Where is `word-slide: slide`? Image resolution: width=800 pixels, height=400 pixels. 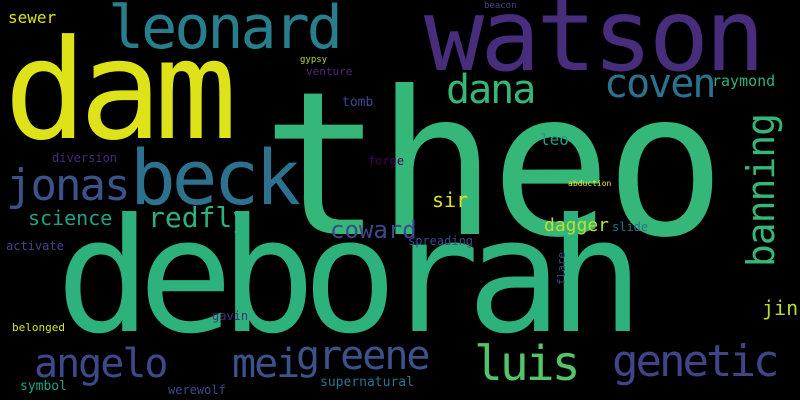
word-slide: slide is located at coordinates (630, 227).